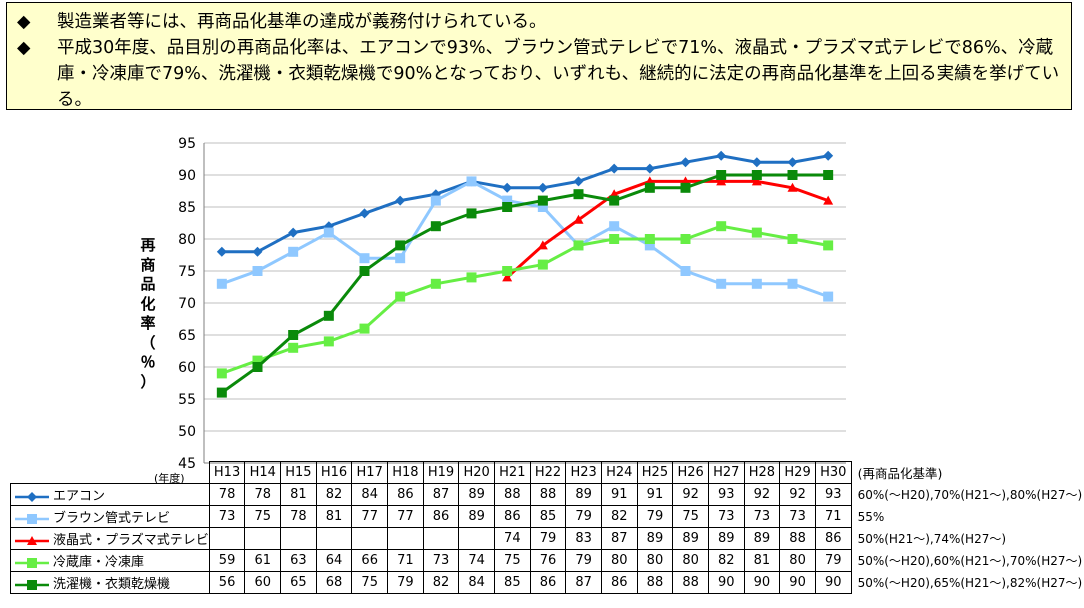  I want to click on table-cell: 91, so click(655, 494).